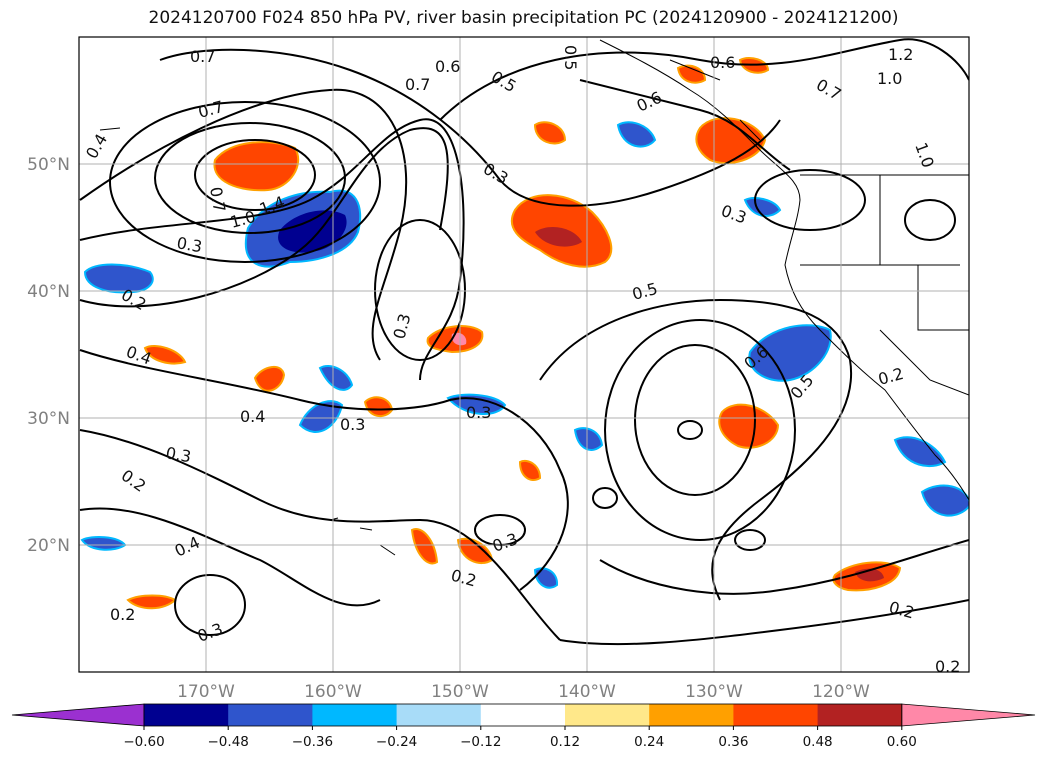  What do you see at coordinates (396, 742) in the screenshot?
I see `colorbar-tick-label: −0.24` at bounding box center [396, 742].